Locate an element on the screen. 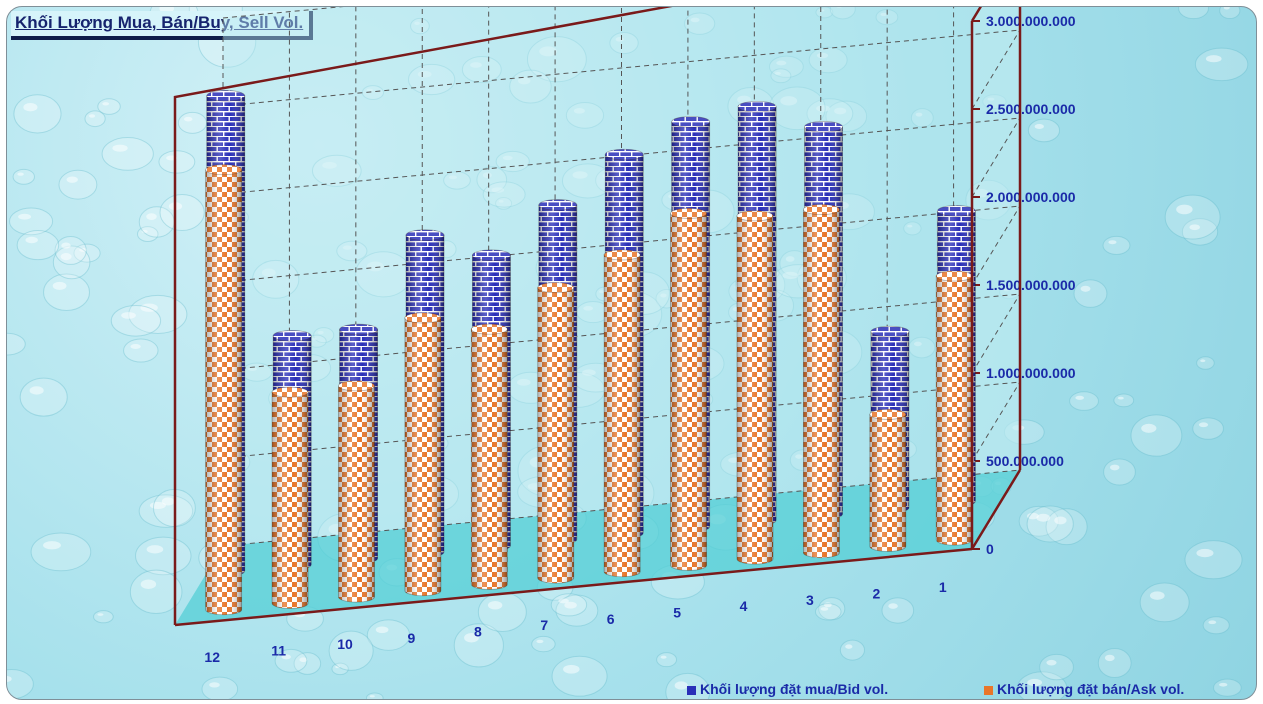 Image resolution: width=1263 pixels, height=704 pixels. x-tick-label: 9 is located at coordinates (412, 638).